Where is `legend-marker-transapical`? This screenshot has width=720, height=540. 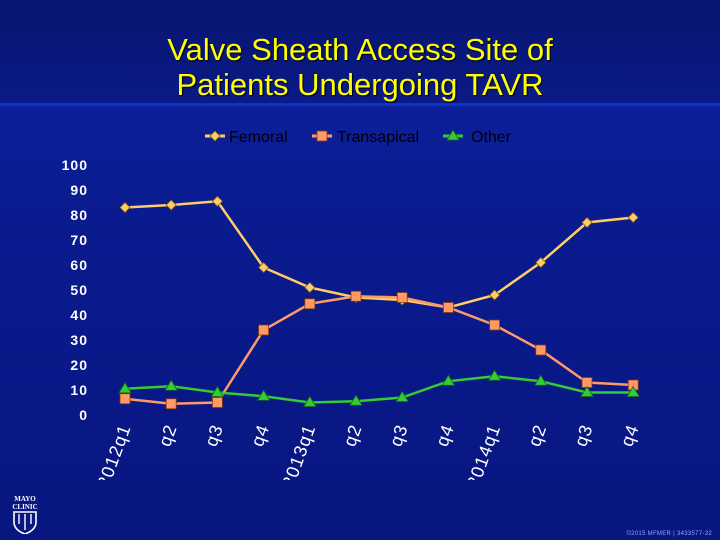 legend-marker-transapical is located at coordinates (322, 136).